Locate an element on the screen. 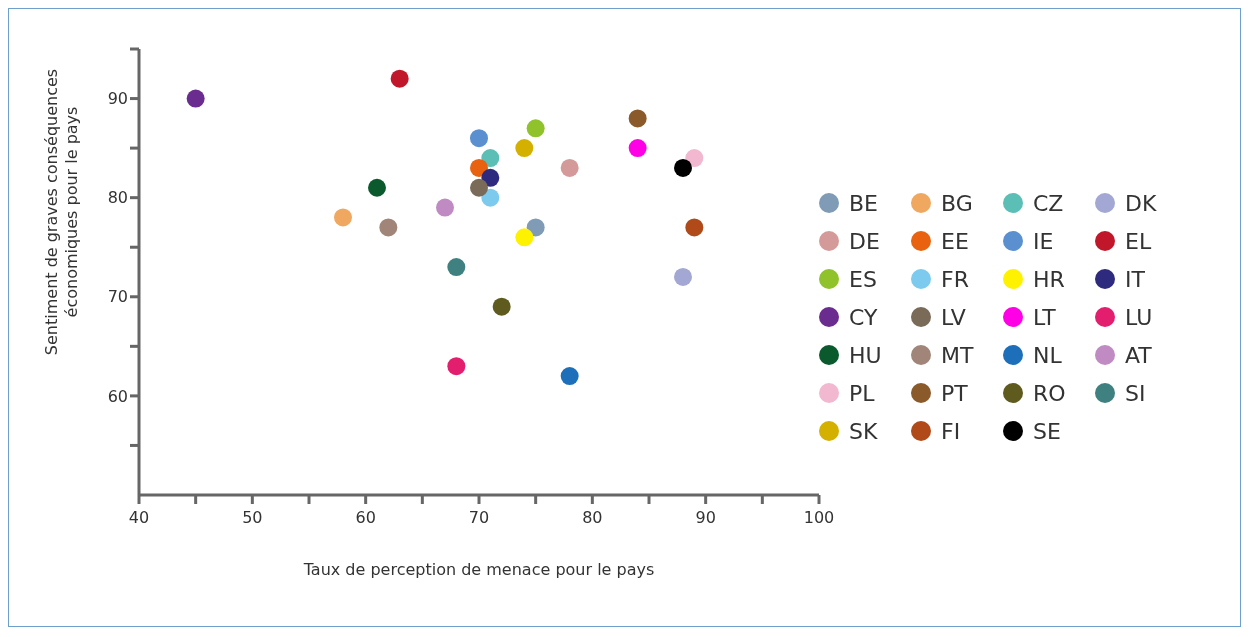 The width and height of the screenshot is (1251, 637). y-tick-label: 90 is located at coordinates (117, 99).